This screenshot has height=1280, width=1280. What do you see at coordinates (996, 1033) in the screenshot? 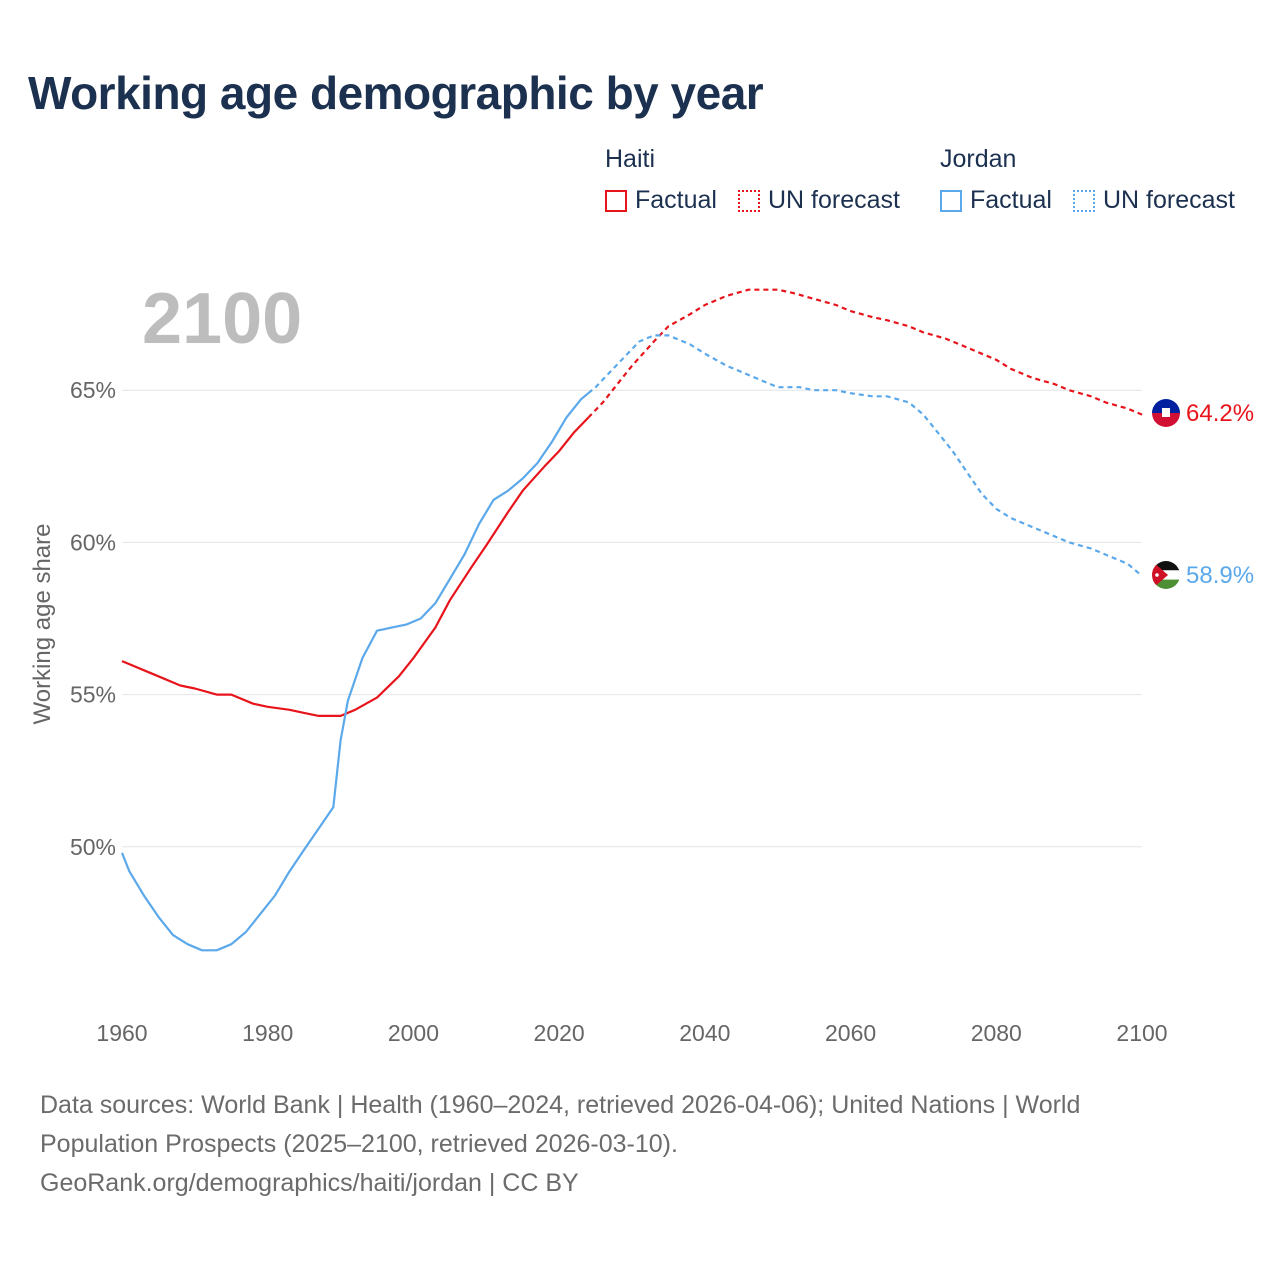
I see `x-tick-label: 2080` at bounding box center [996, 1033].